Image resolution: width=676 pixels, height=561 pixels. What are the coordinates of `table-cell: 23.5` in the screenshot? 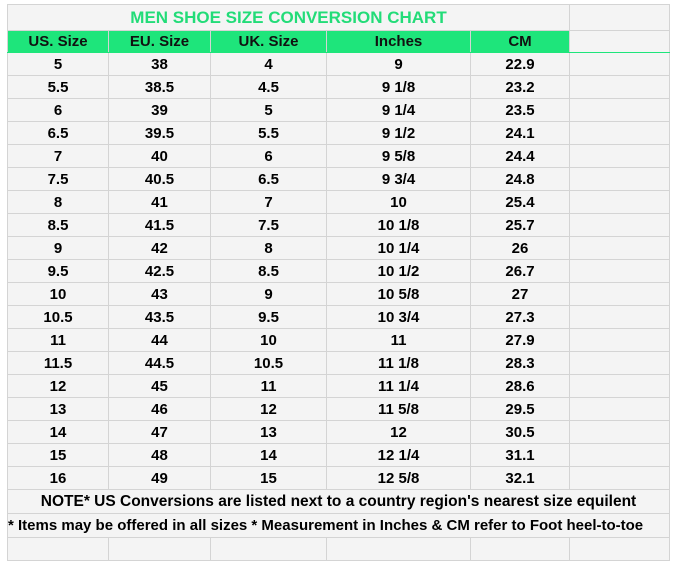 It's located at (520, 110).